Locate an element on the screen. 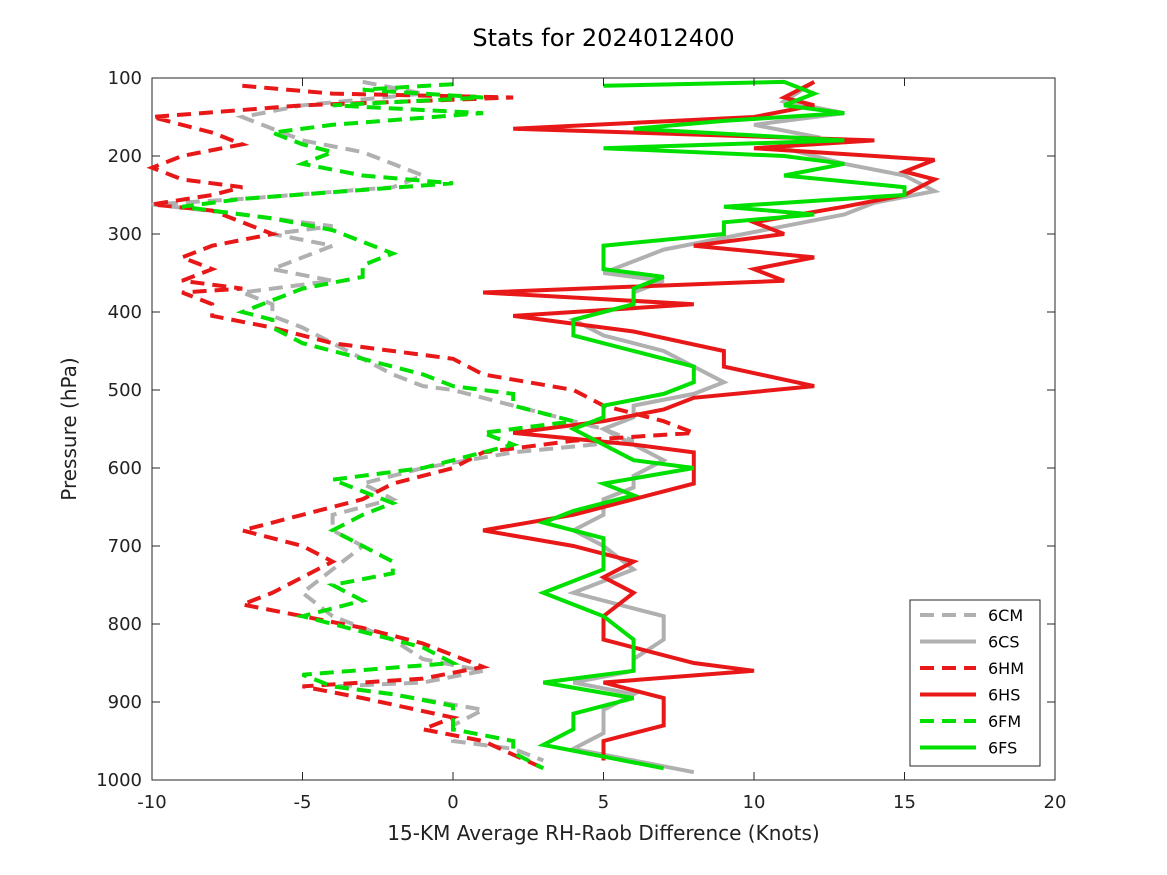 The width and height of the screenshot is (1167, 875). legend-label-6fm: 6FM is located at coordinates (1004, 721).